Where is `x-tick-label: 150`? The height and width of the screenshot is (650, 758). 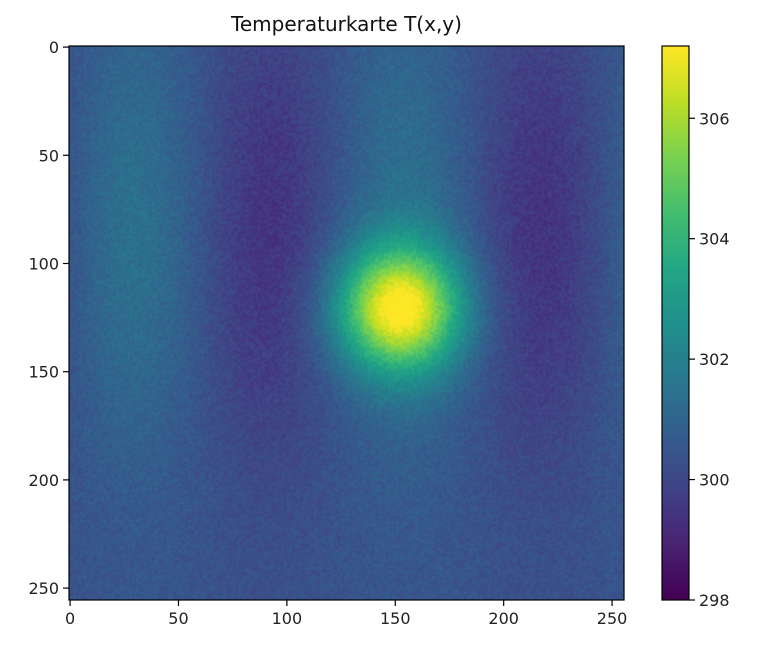
x-tick-label: 150 is located at coordinates (395, 618).